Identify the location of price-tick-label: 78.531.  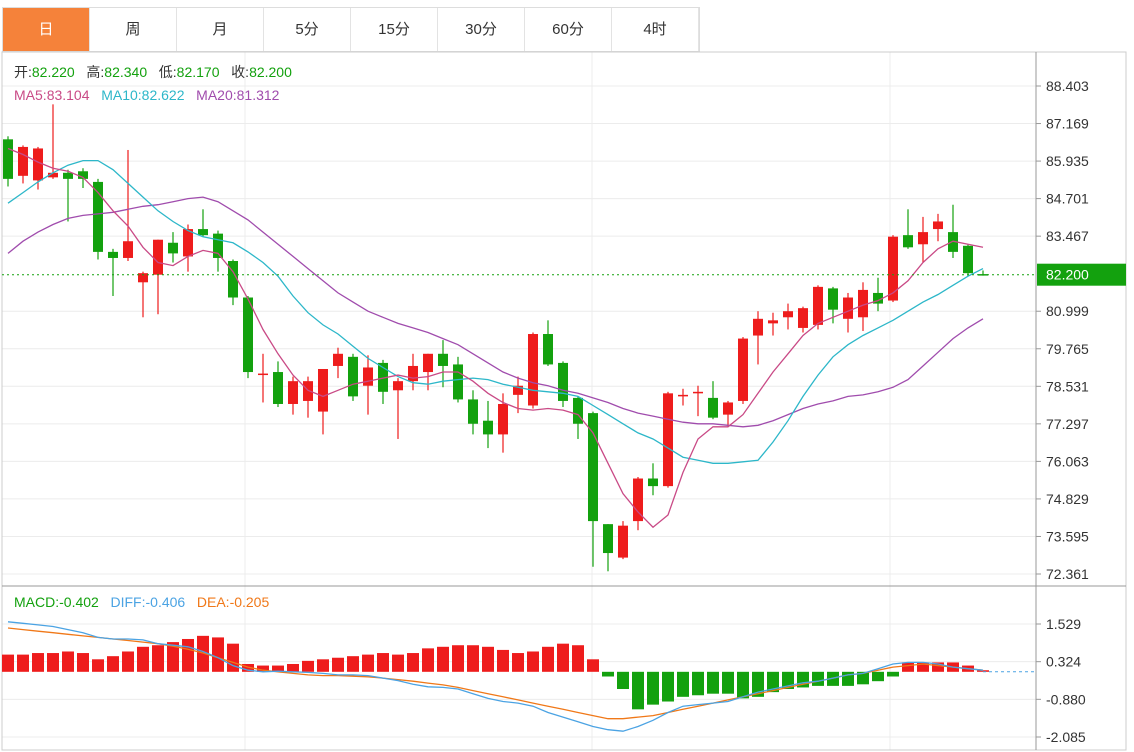
(1067, 386).